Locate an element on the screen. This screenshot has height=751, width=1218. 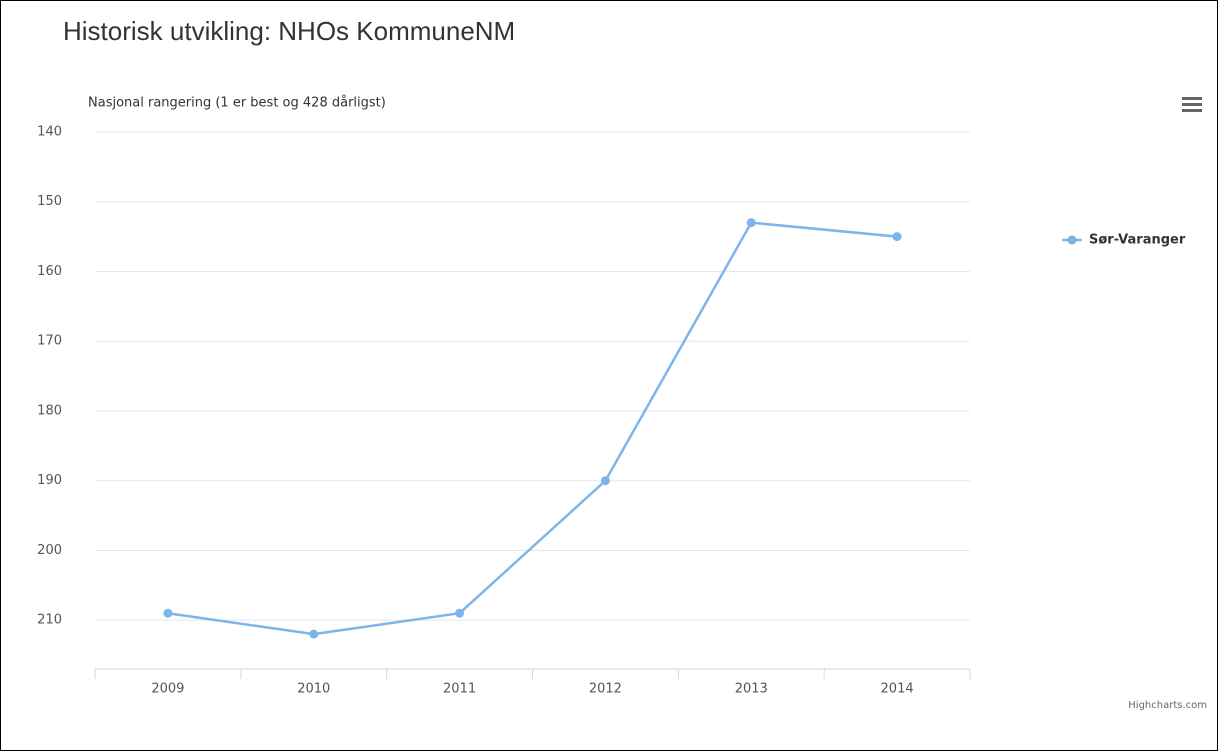
menu-button is located at coordinates (1192, 104).